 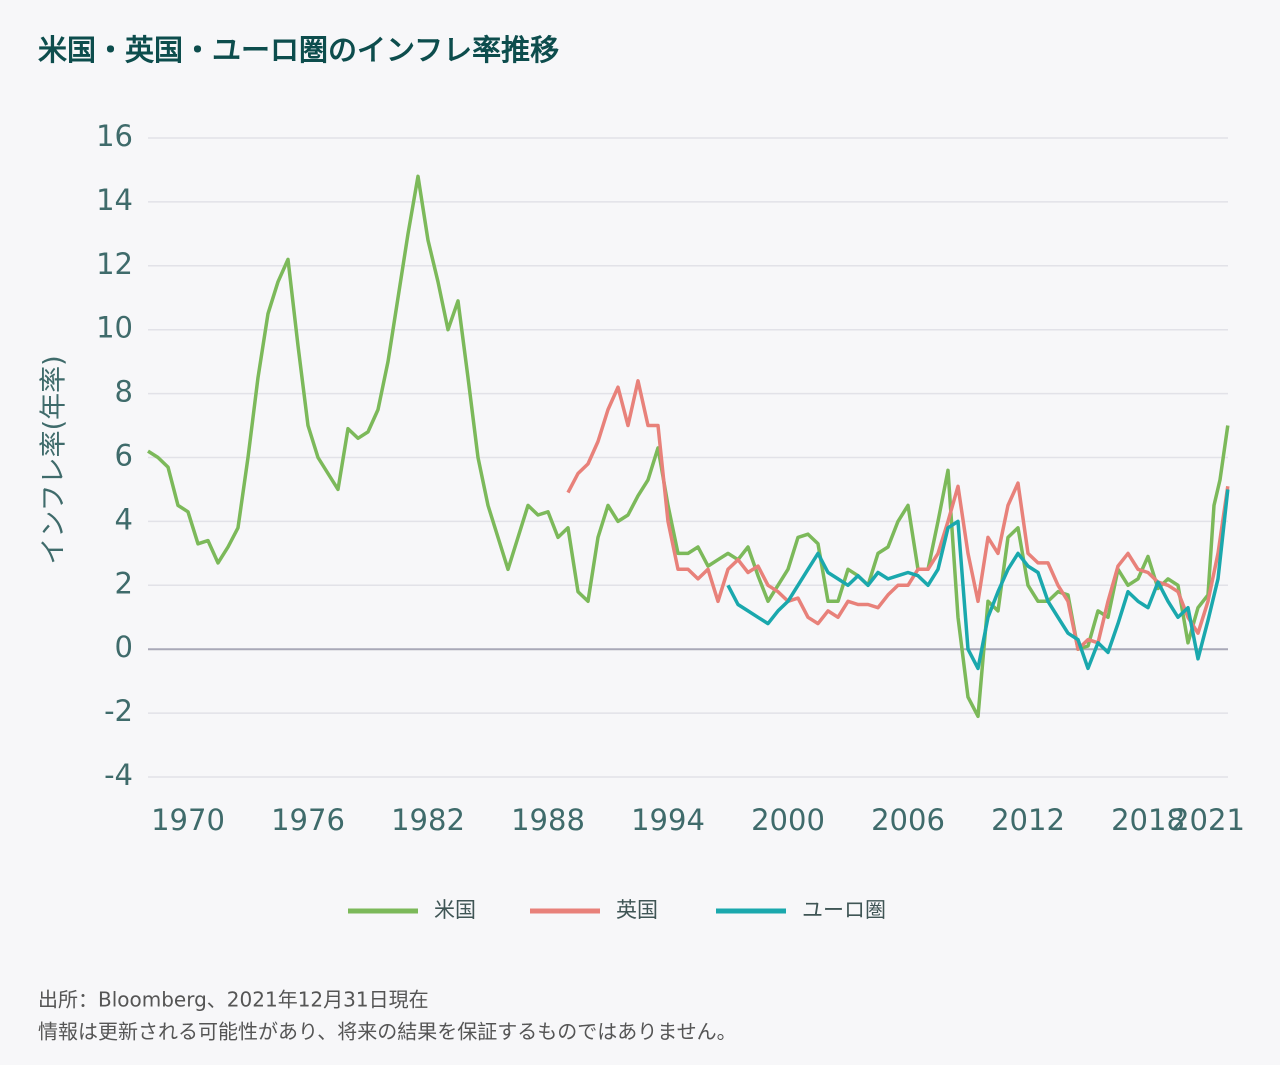 I want to click on footnote: 出所：Bloomberg、2021年12月31日現在, so click(x=233, y=1000).